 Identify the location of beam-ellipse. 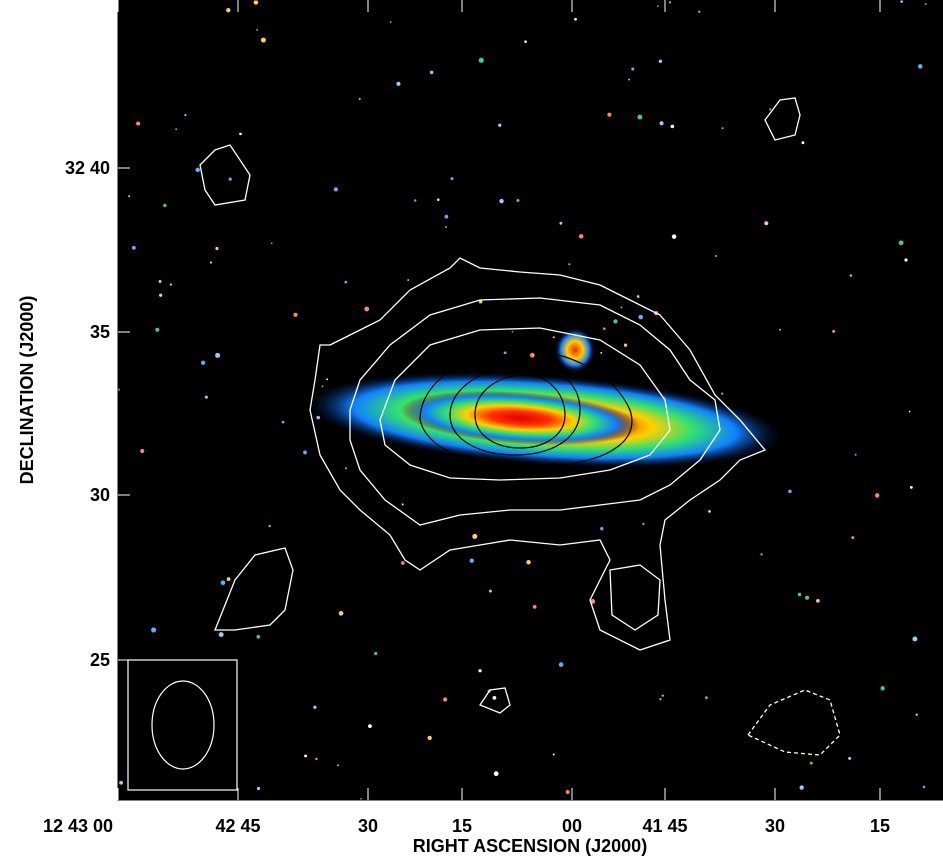
(183, 725).